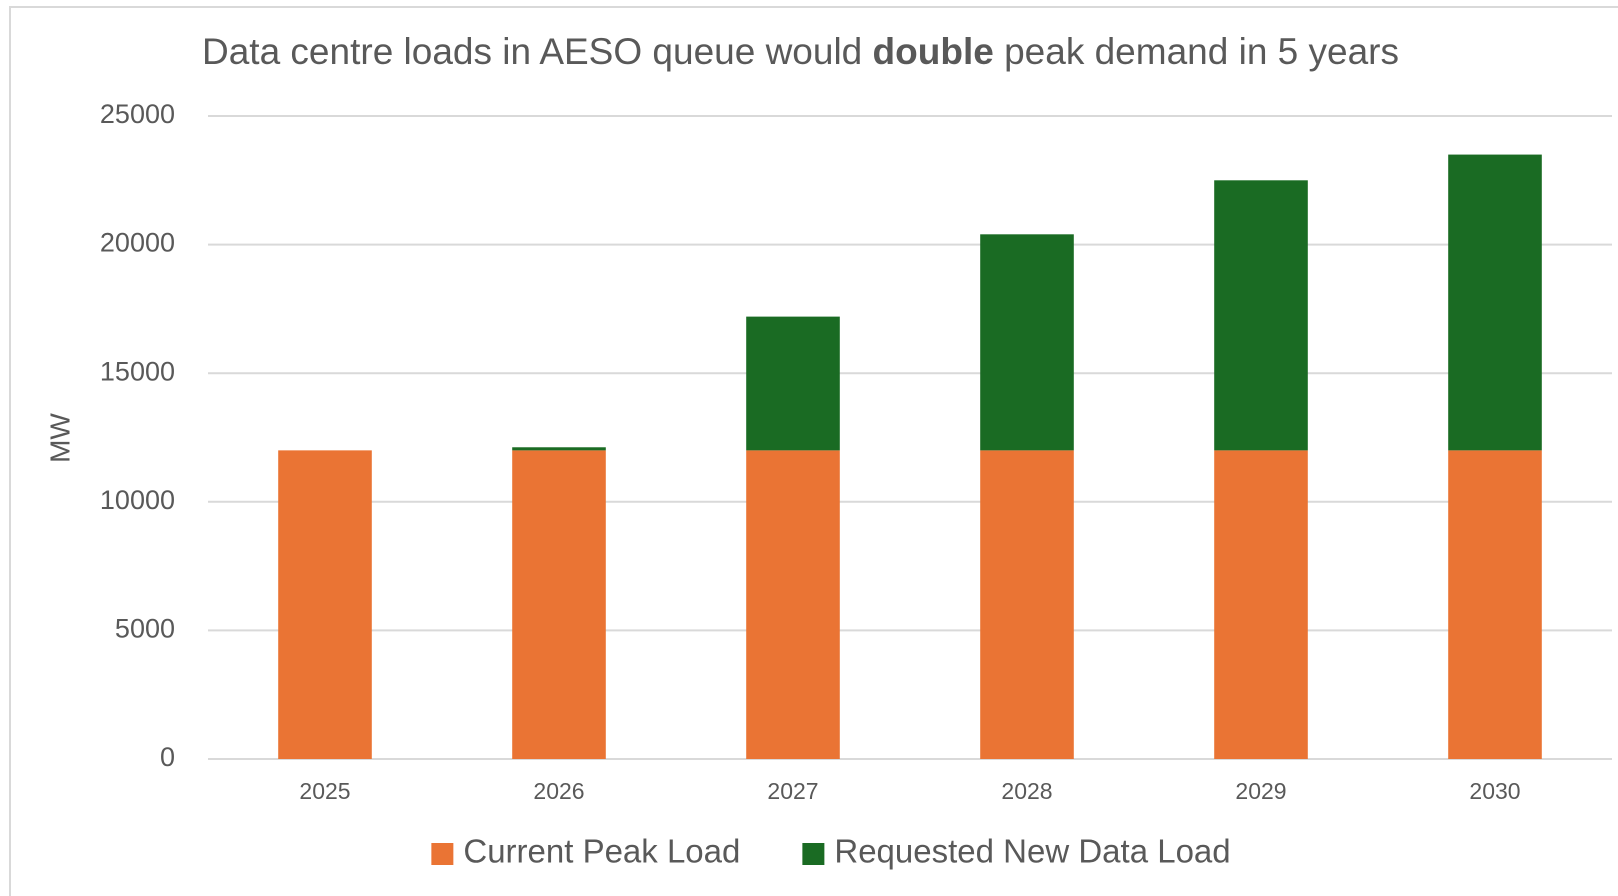 This screenshot has height=896, width=1618. Describe the element at coordinates (137, 371) in the screenshot. I see `y-tick-label: 15000` at that location.